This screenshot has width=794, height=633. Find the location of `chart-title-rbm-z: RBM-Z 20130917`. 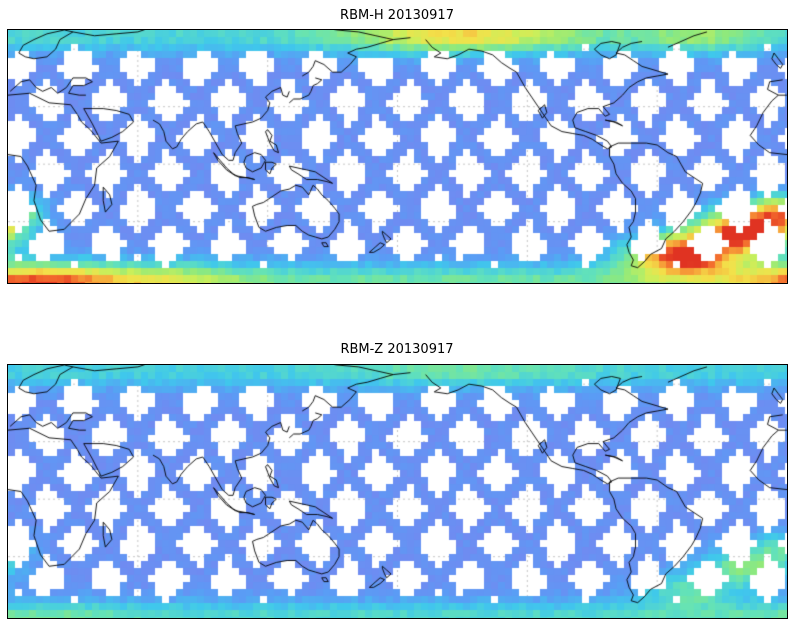

chart-title-rbm-z: RBM-Z 20130917 is located at coordinates (397, 350).